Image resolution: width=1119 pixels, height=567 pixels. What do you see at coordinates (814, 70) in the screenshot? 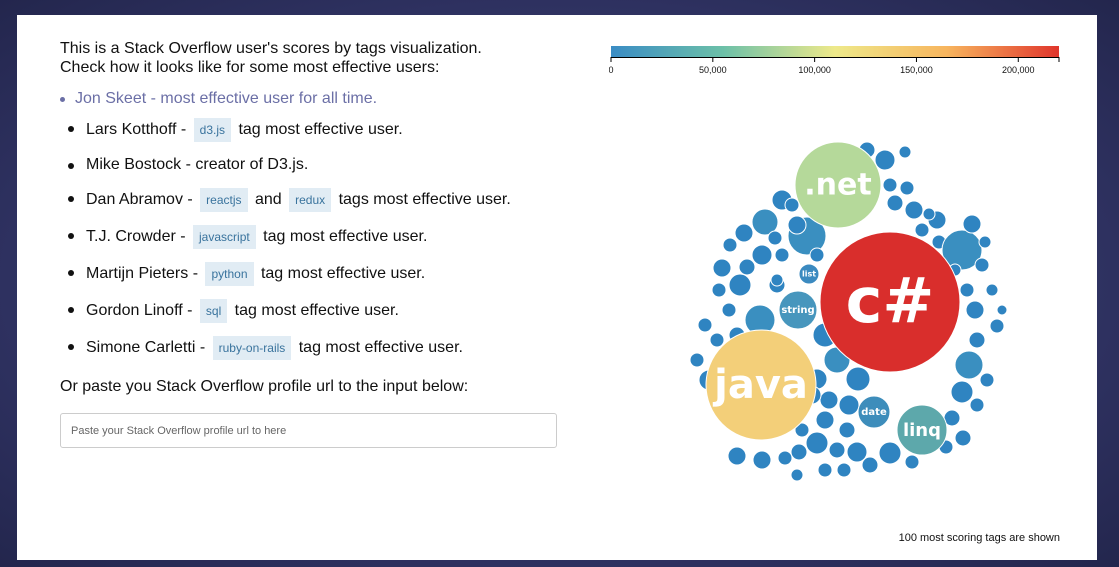
I see `legend-tick-label: 100,000` at bounding box center [814, 70].